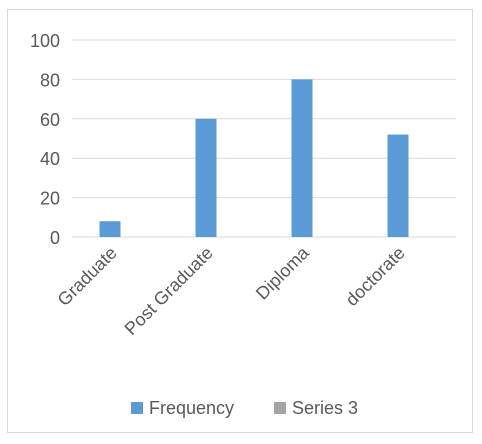 The height and width of the screenshot is (444, 482). What do you see at coordinates (50, 159) in the screenshot?
I see `y-tick-label: 40` at bounding box center [50, 159].